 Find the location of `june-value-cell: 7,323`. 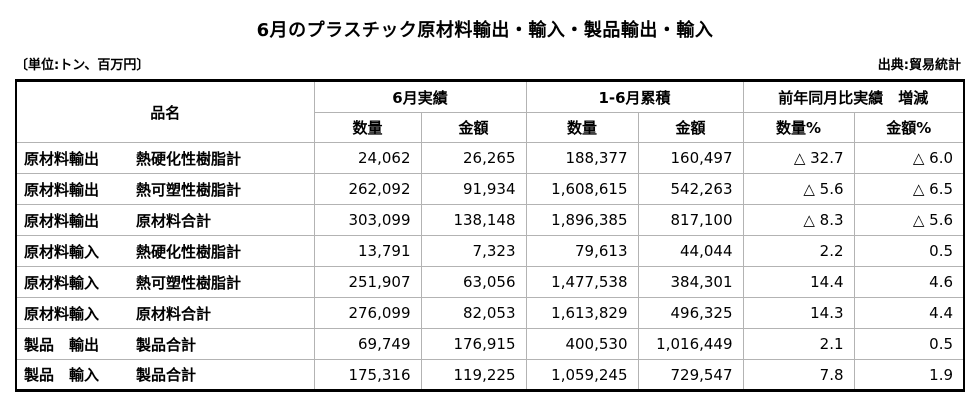

june-value-cell: 7,323 is located at coordinates (473, 251).